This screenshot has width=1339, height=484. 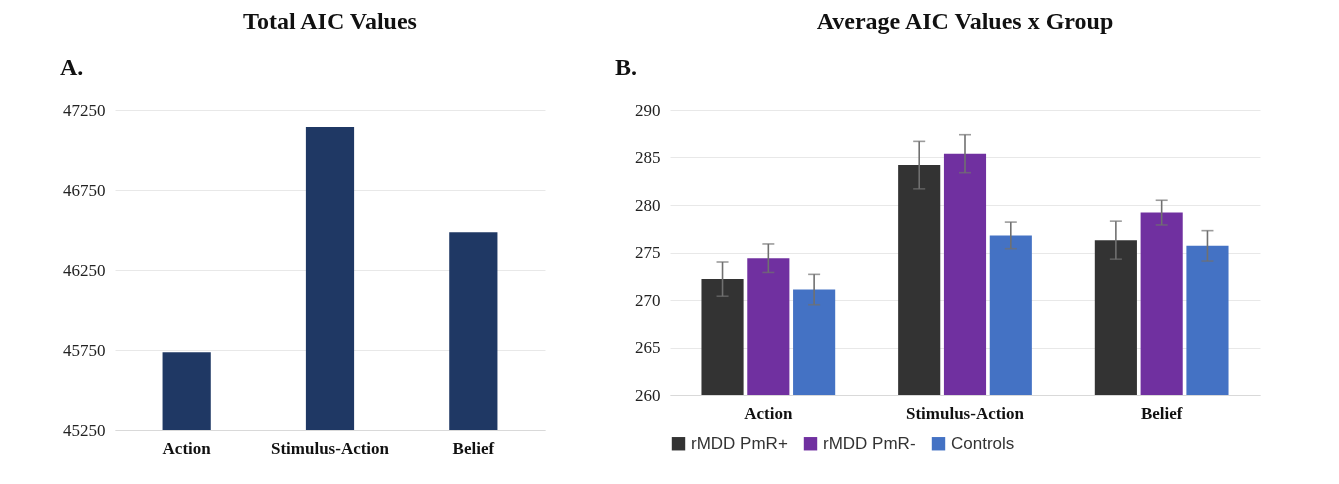 I want to click on y-tick-label: 45750, so click(x=84, y=350).